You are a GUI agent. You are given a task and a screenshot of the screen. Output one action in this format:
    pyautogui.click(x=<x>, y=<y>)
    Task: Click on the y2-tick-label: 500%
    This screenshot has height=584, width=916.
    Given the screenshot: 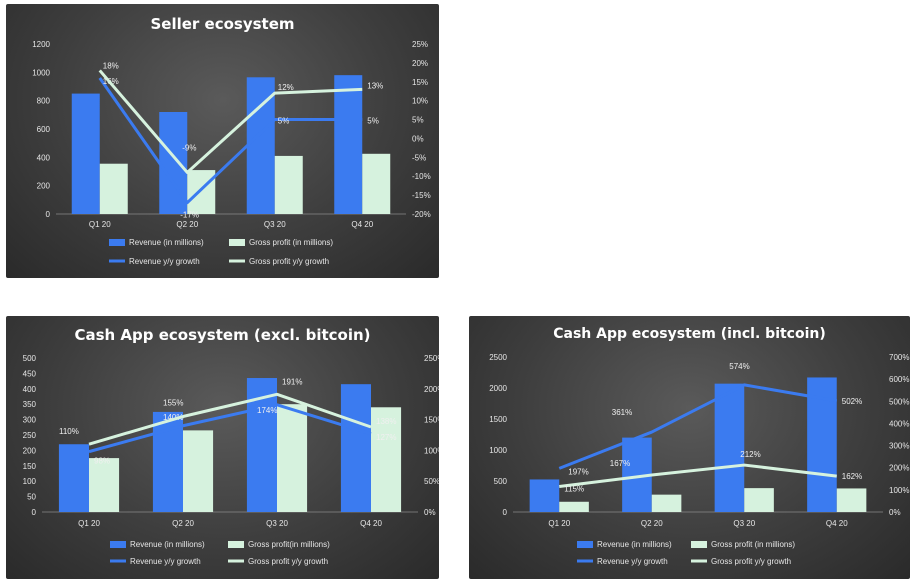 What is the action you would take?
    pyautogui.click(x=899, y=401)
    